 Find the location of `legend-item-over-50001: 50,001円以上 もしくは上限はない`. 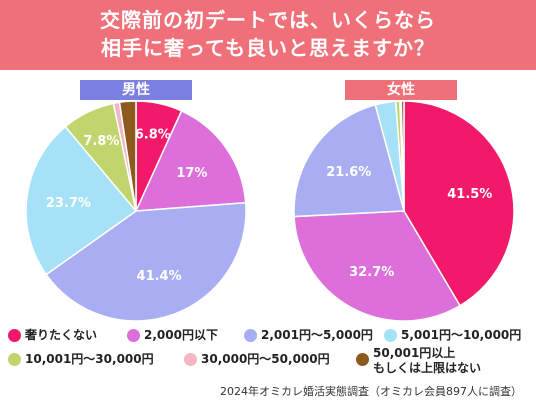

legend-item-over-50001: 50,001円以上 もしくは上限はない is located at coordinates (418, 361).